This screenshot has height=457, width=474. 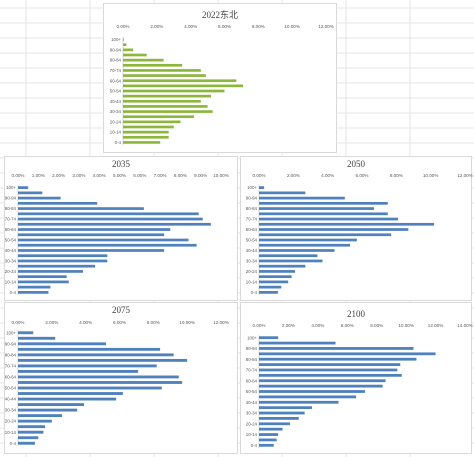 What do you see at coordinates (13, 443) in the screenshot?
I see `y-tick-label: 0-4` at bounding box center [13, 443].